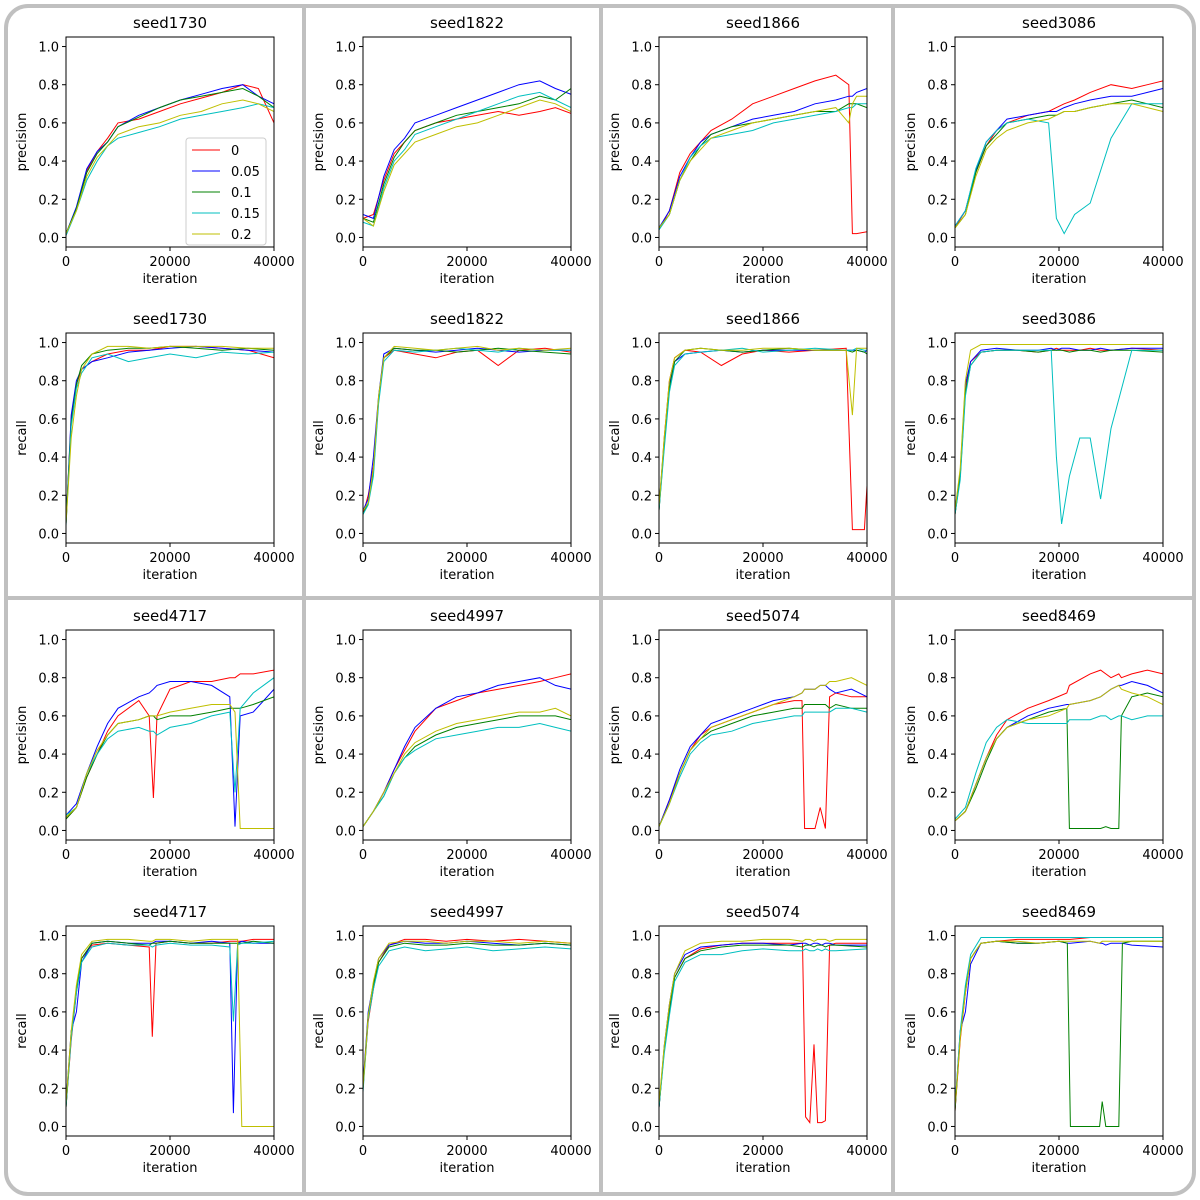 The height and width of the screenshot is (1200, 1200). Describe the element at coordinates (235, 151) in the screenshot. I see `legend-label: 0` at that location.